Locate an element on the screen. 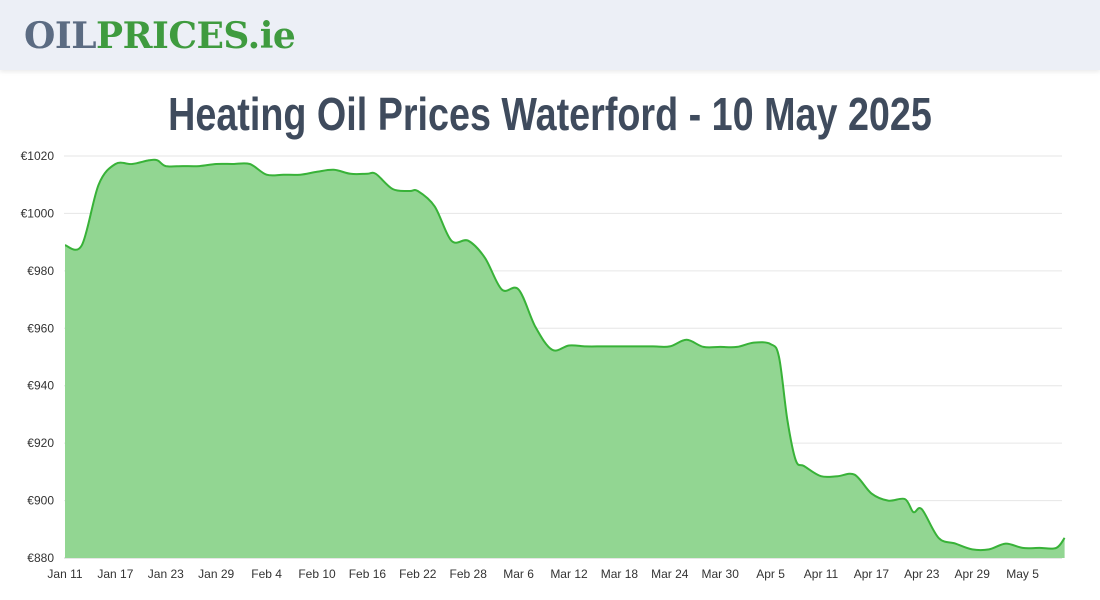 The image size is (1100, 600). x-tick-label: Apr 5 is located at coordinates (770, 574).